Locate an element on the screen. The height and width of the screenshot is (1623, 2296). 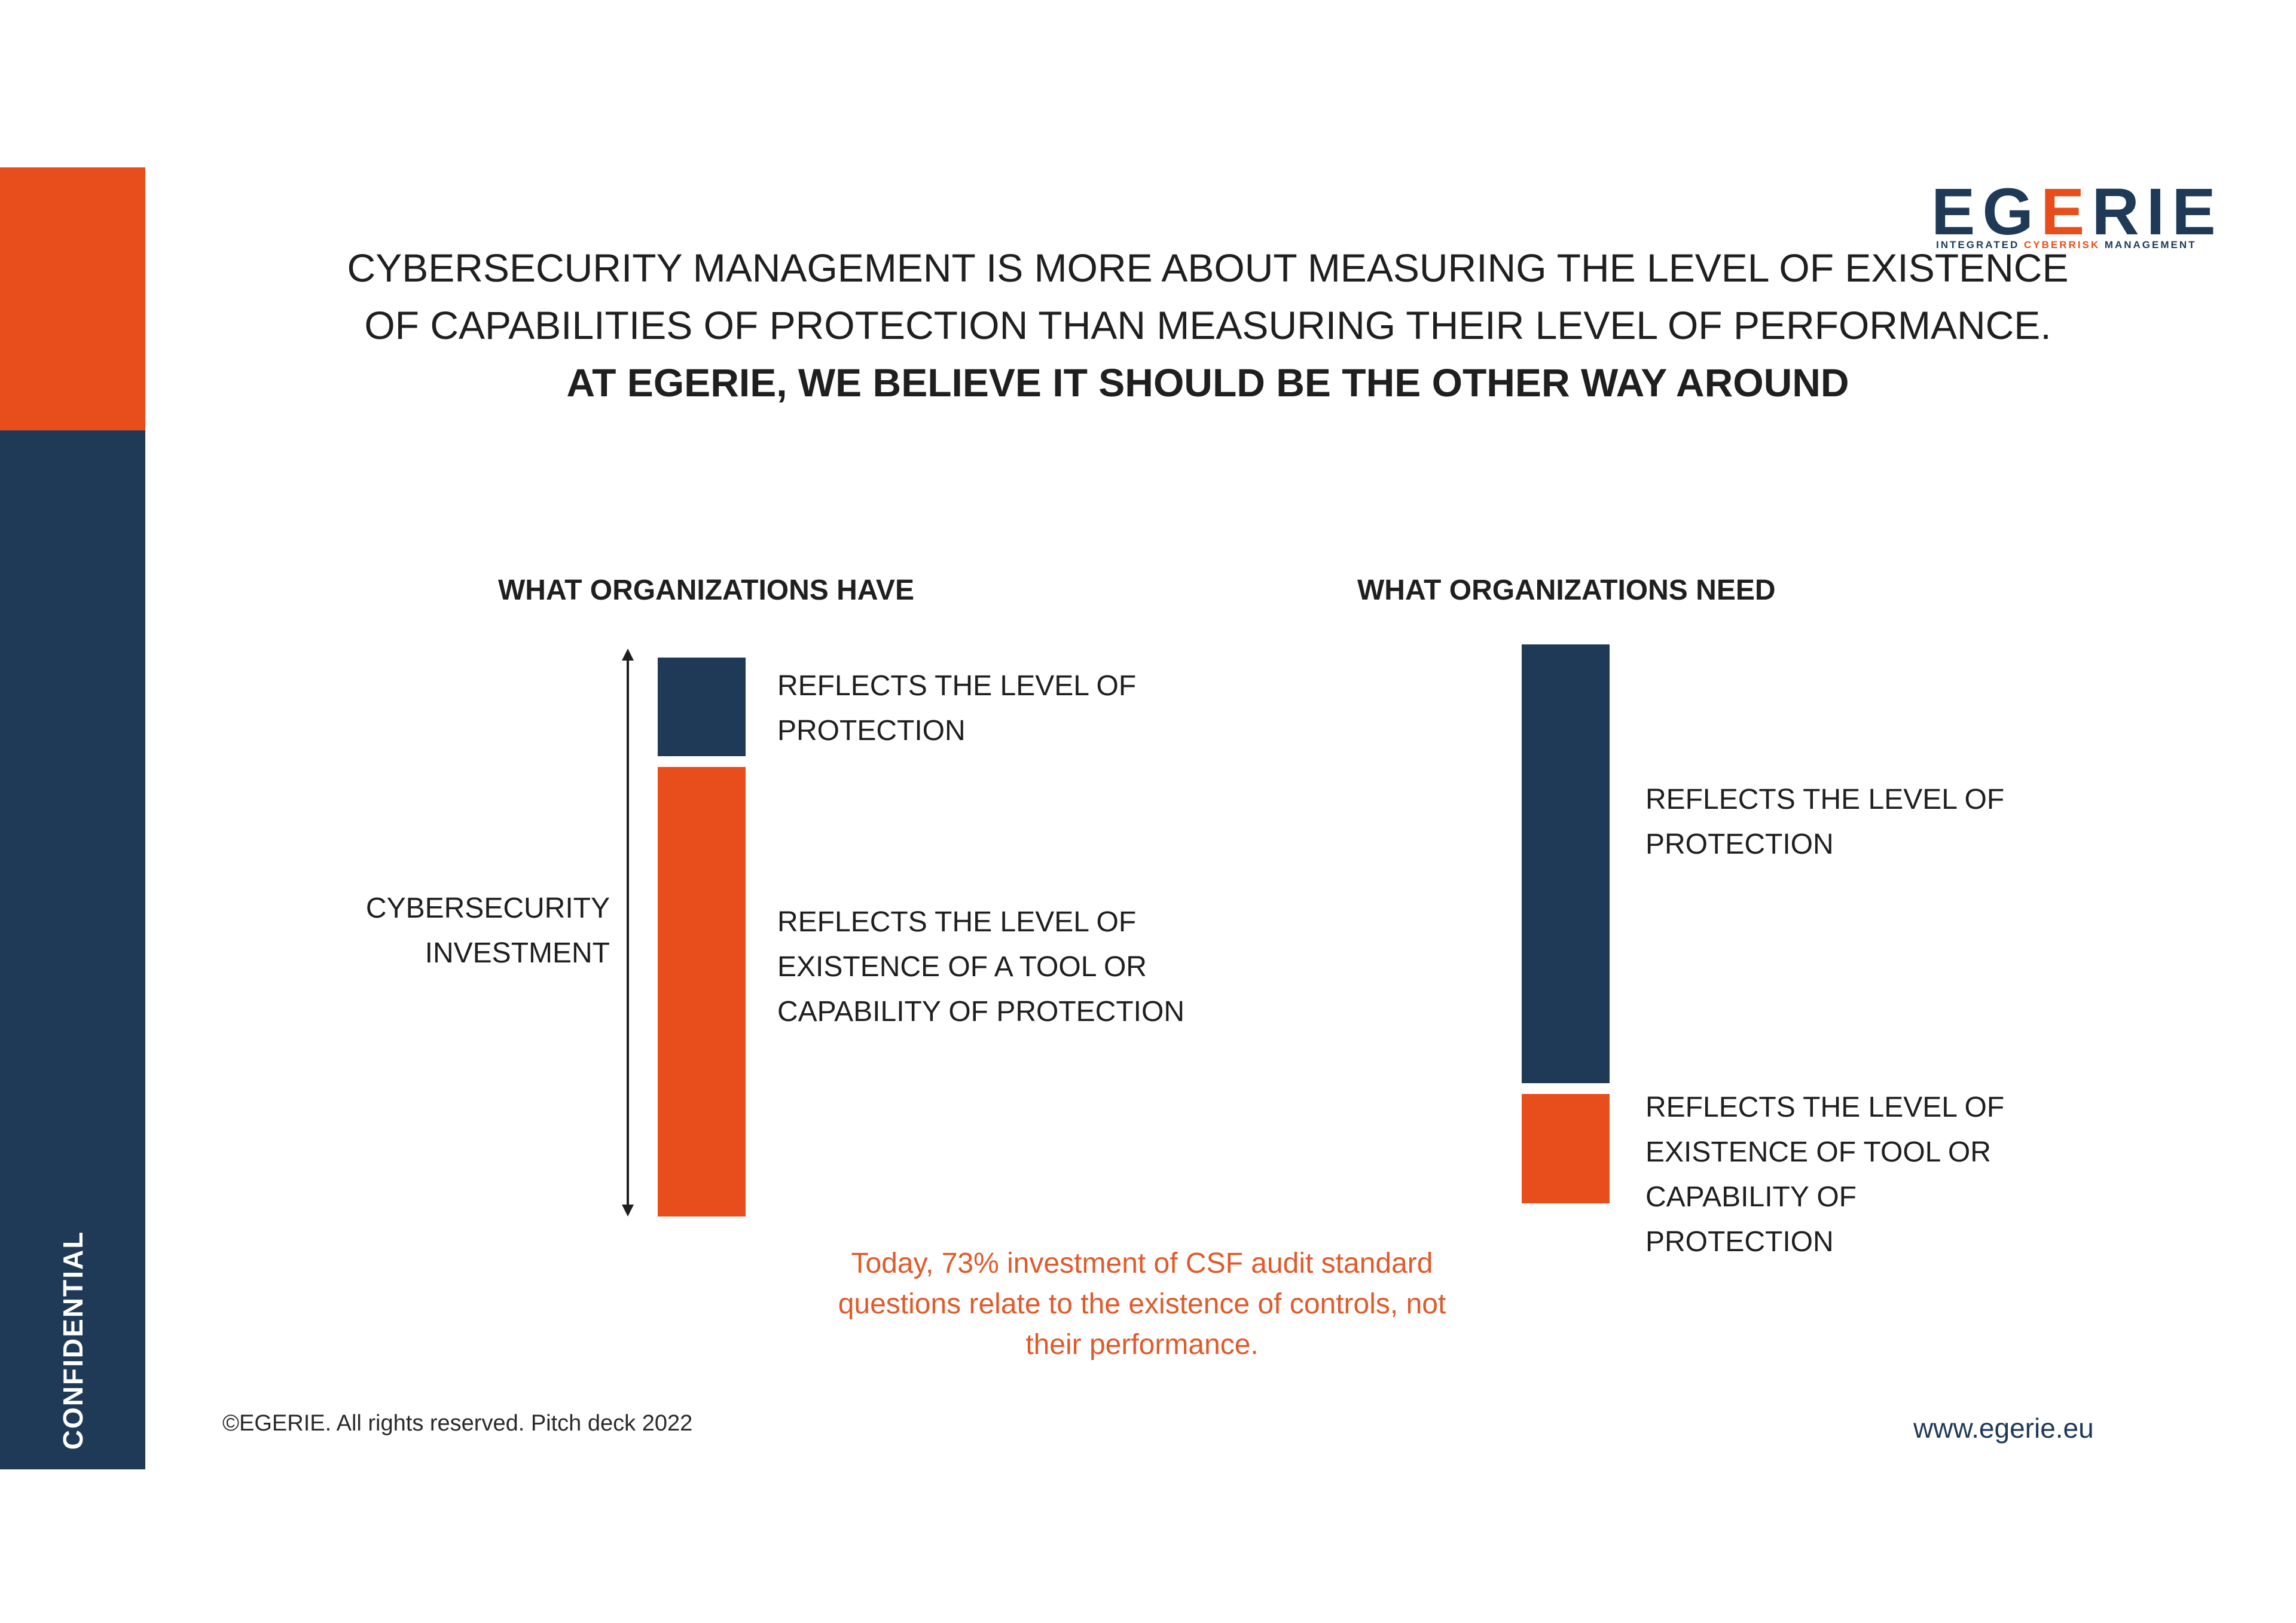
logo-word-part2: RIE is located at coordinates (2157, 212).